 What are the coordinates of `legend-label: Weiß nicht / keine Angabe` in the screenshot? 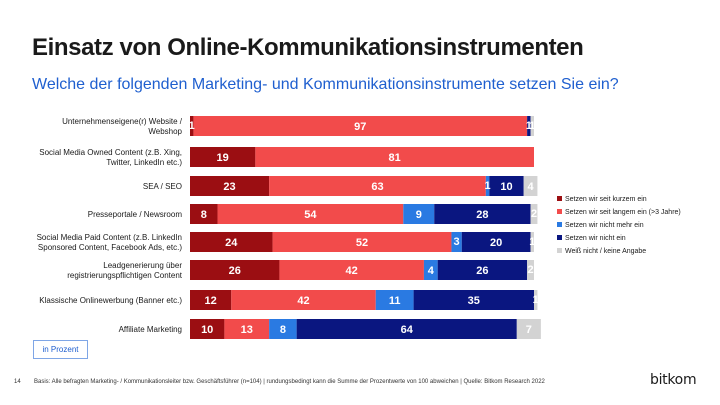 It's located at (605, 251).